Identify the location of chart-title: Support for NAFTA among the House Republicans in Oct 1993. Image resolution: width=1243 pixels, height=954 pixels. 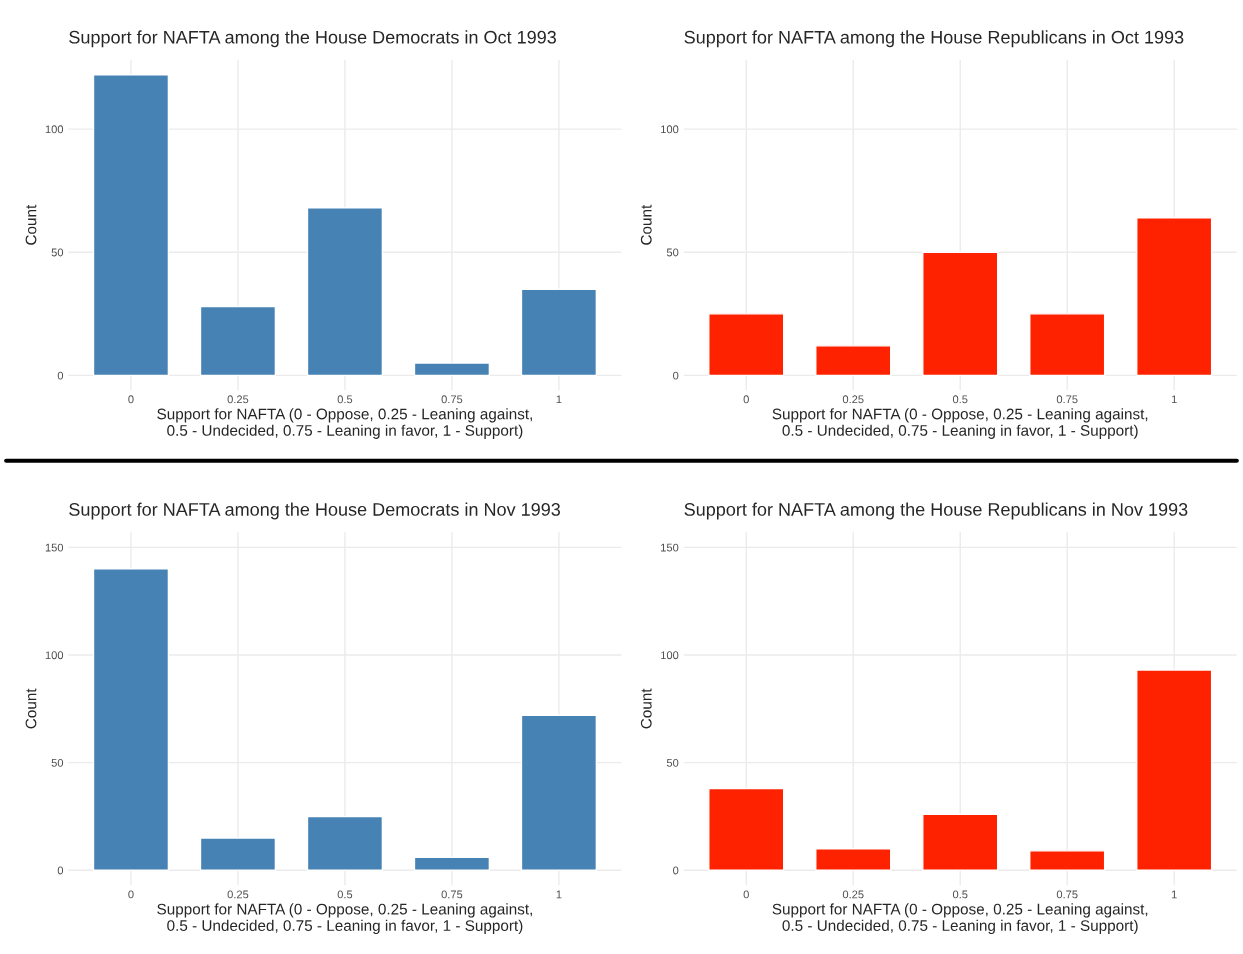
(934, 39).